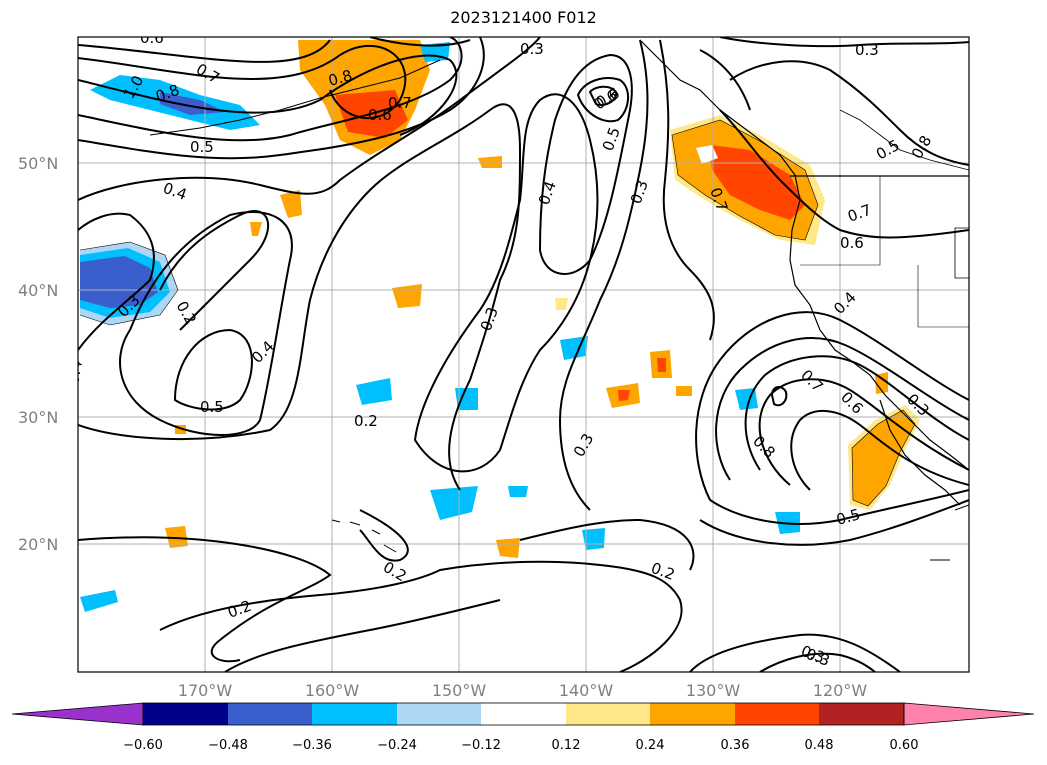 The image size is (1047, 765). I want to click on lat-label-30n: 30°N, so click(38, 417).